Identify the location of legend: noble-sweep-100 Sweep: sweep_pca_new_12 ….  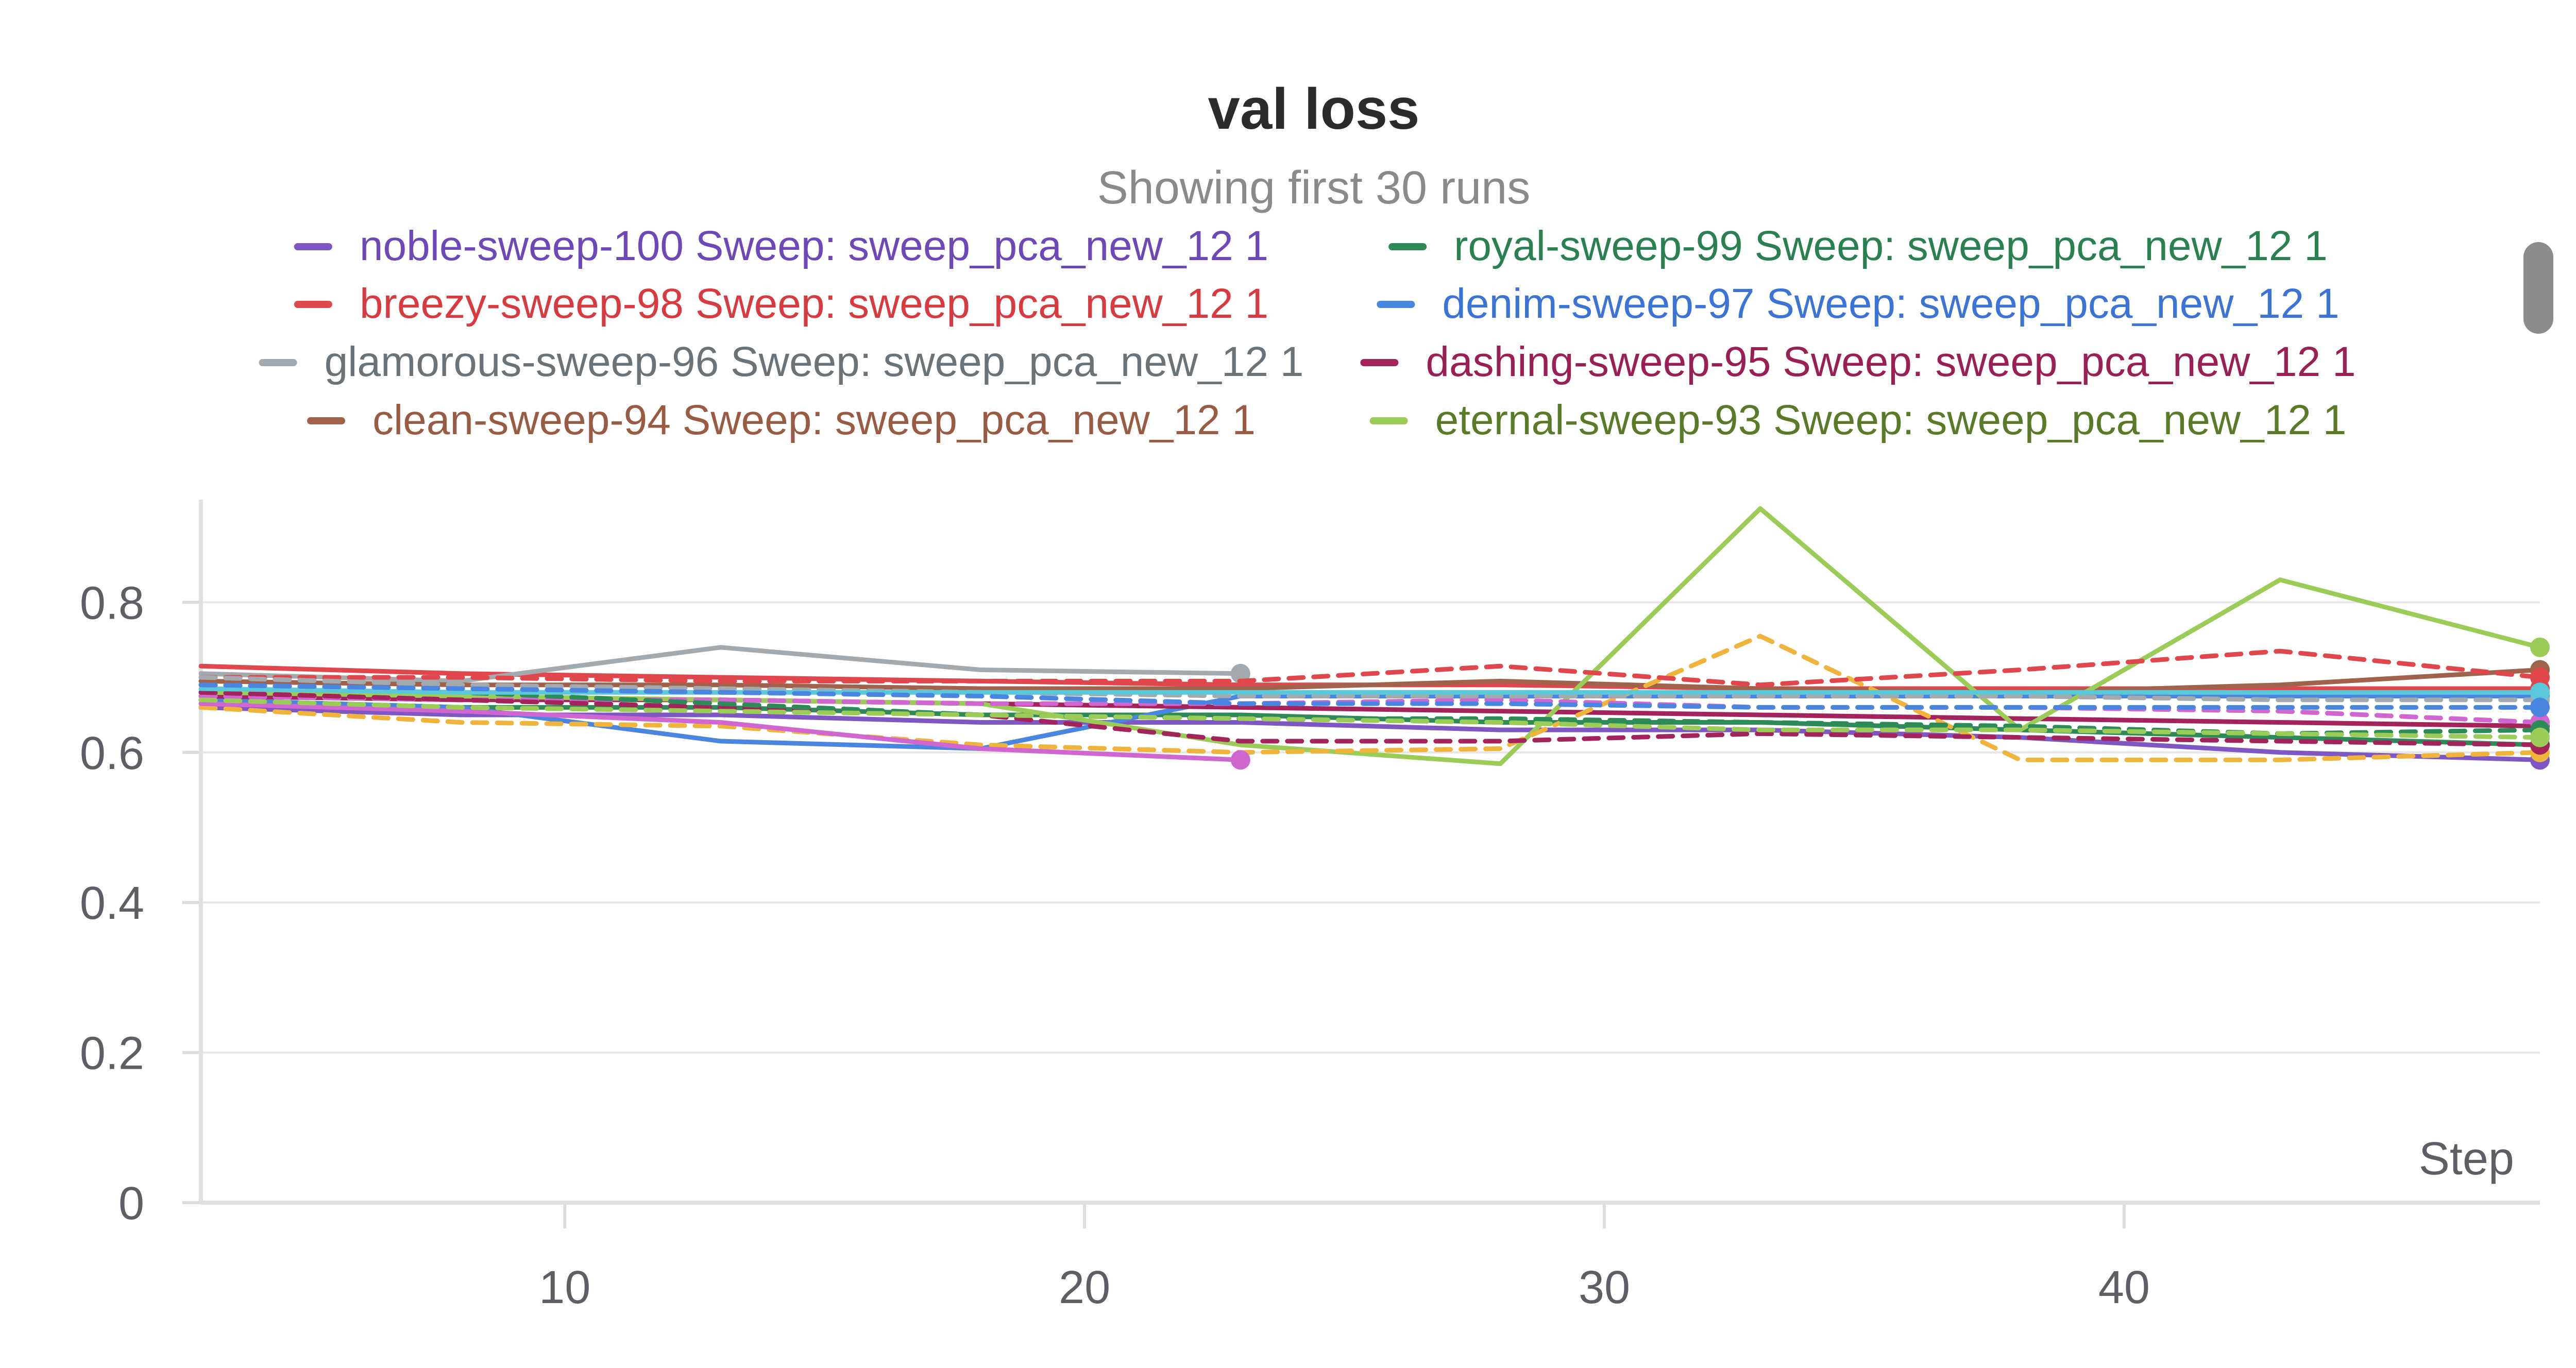
(1307, 333).